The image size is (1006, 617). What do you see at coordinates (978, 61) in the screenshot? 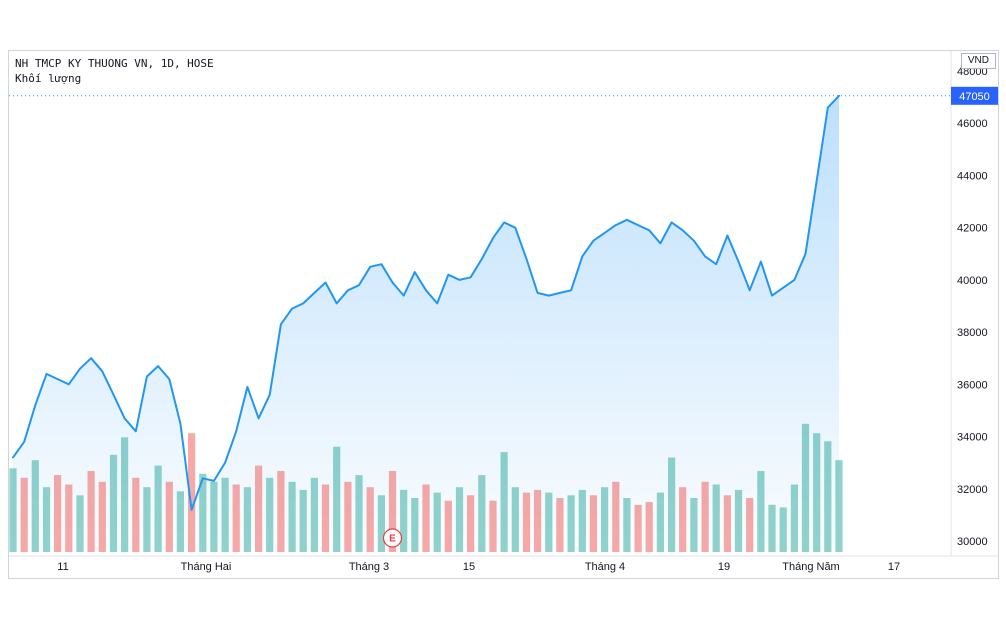
I see `currency-label: VND` at bounding box center [978, 61].